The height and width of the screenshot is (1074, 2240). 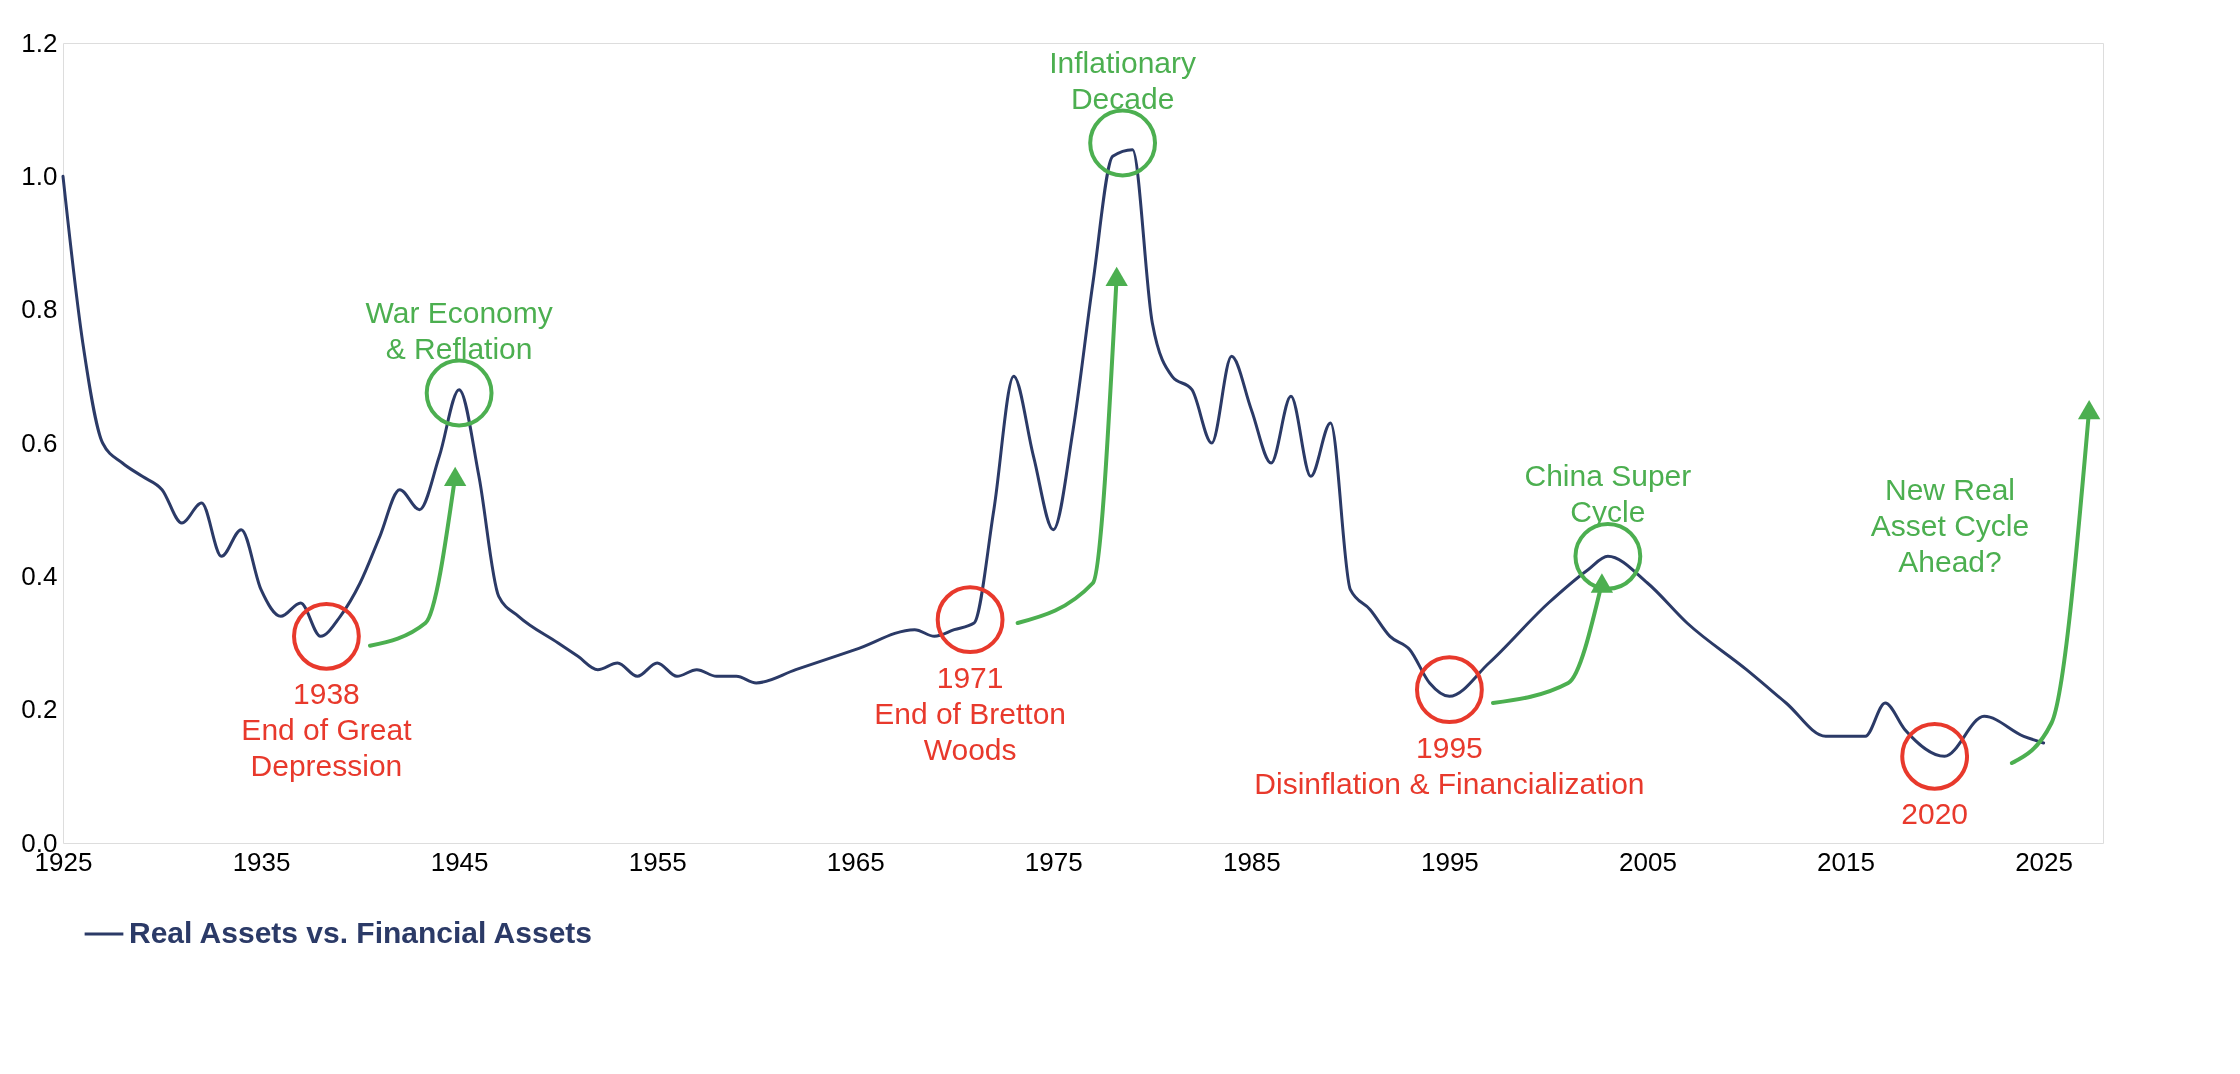 What do you see at coordinates (1449, 765) in the screenshot?
I see `annotation: 1995 Disinflation & Financialization` at bounding box center [1449, 765].